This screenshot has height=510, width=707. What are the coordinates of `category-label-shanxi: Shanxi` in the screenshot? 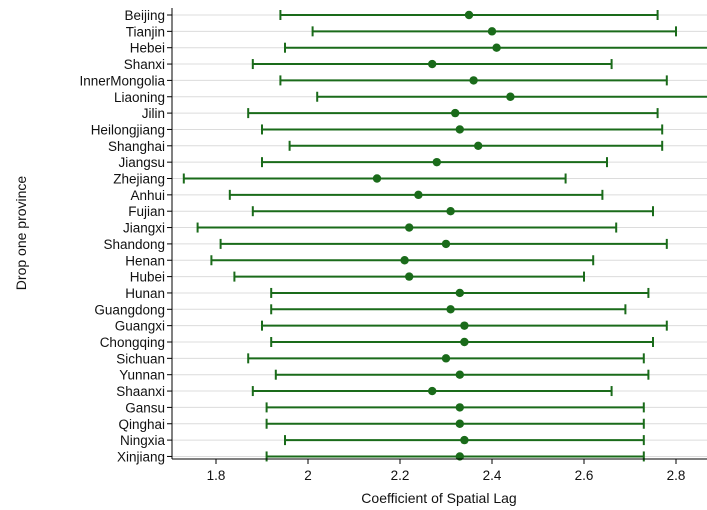 It's located at (144, 64).